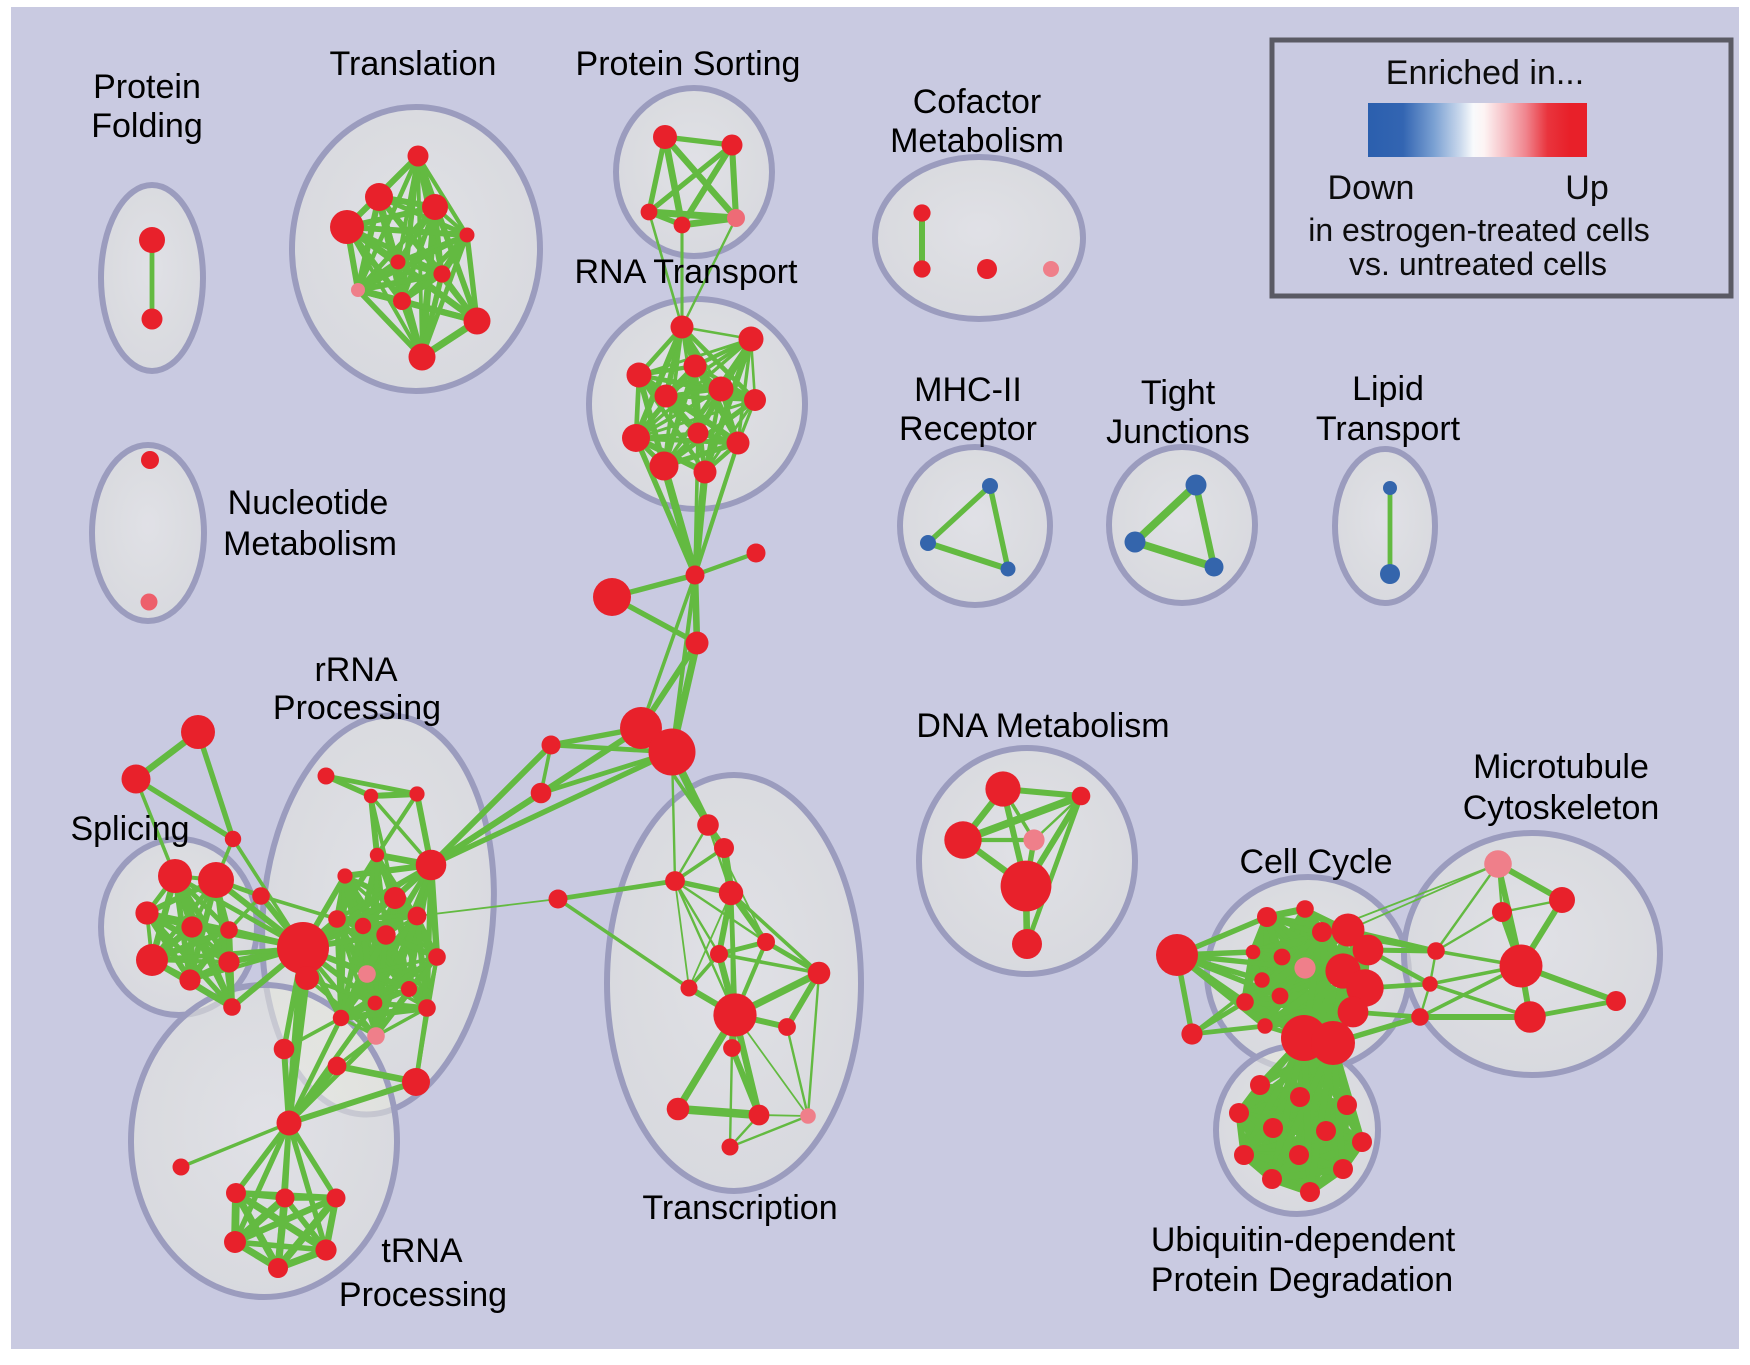 The width and height of the screenshot is (1750, 1365). Describe the element at coordinates (355, 670) in the screenshot. I see `svg-text: rRNA` at that location.